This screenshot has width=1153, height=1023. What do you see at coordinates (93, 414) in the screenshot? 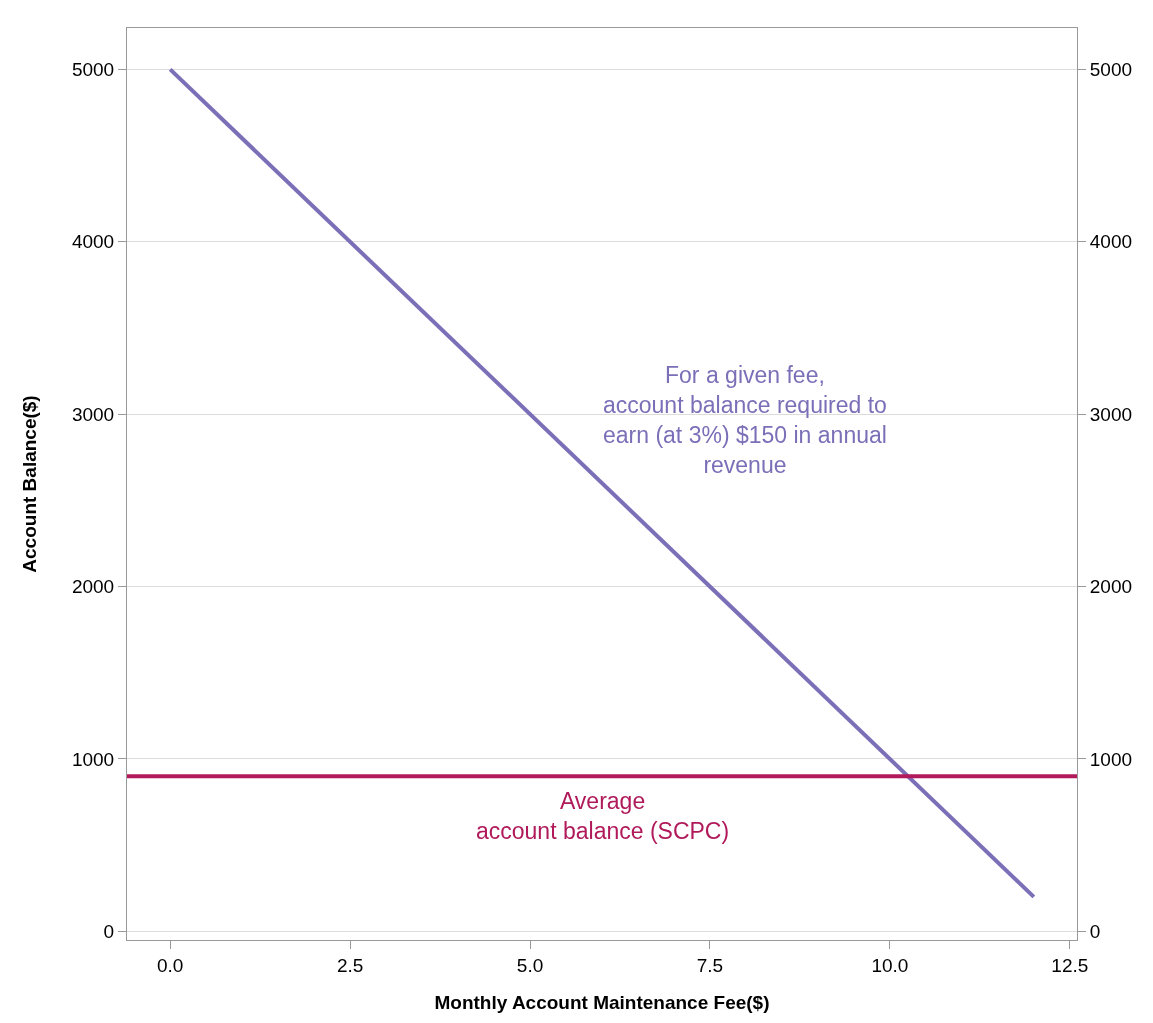
I see `y-tick-label: 3000` at bounding box center [93, 414].